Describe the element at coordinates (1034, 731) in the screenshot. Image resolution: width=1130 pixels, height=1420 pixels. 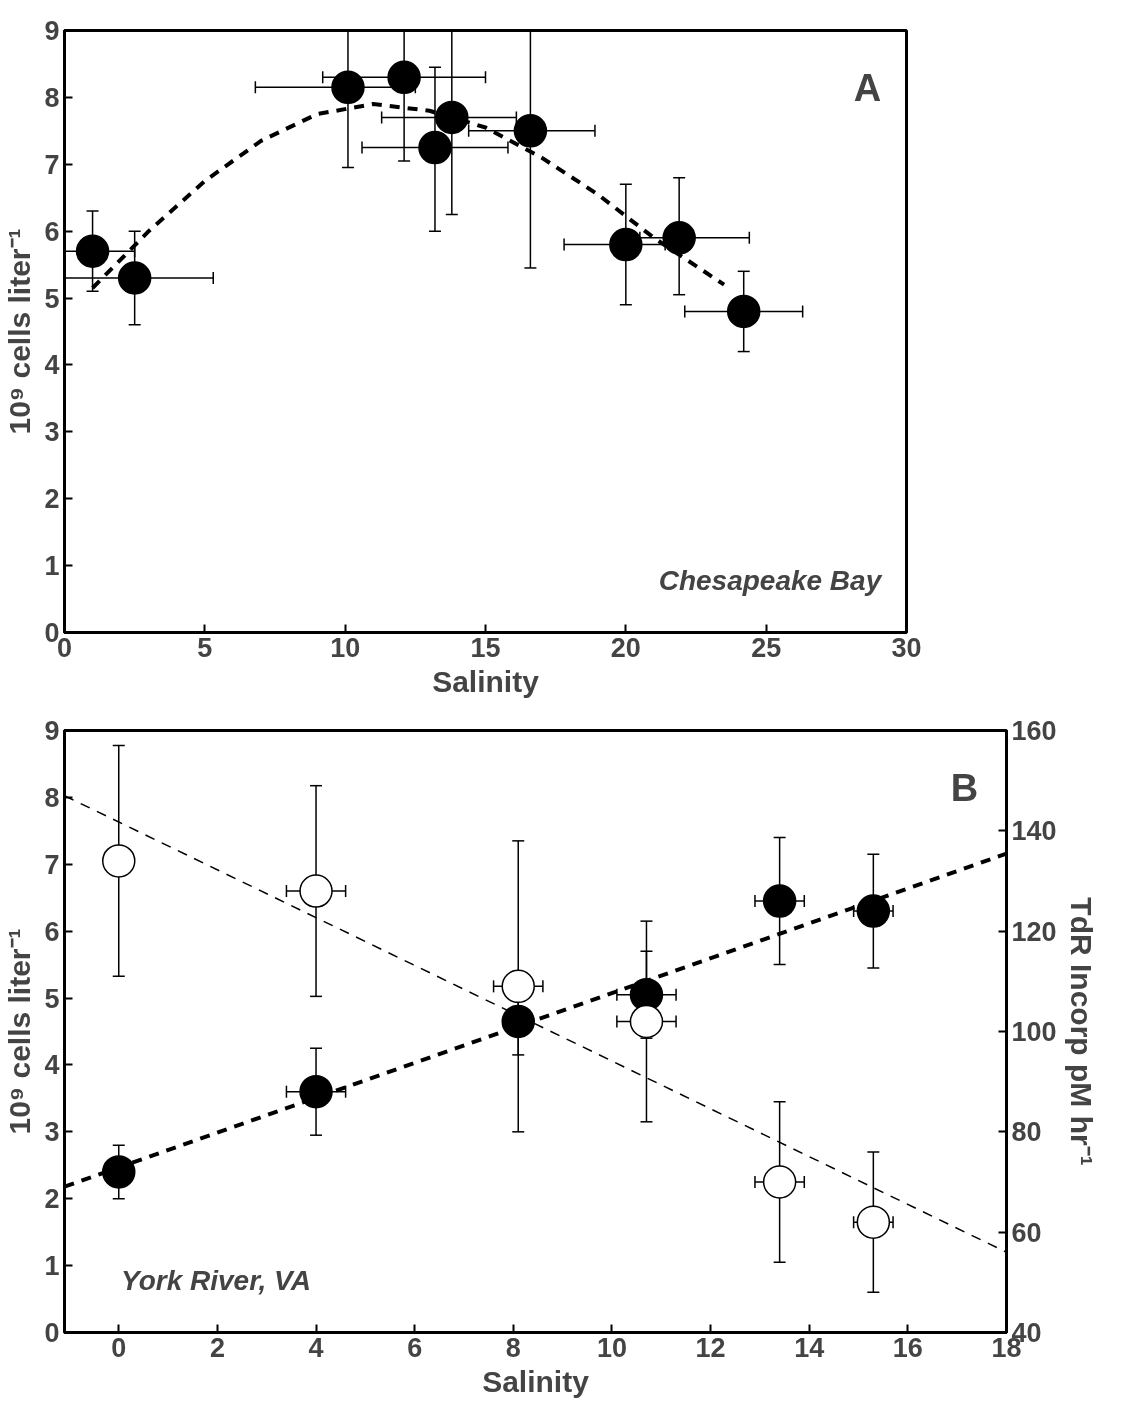
I see `y2-tick-label: 160` at that location.